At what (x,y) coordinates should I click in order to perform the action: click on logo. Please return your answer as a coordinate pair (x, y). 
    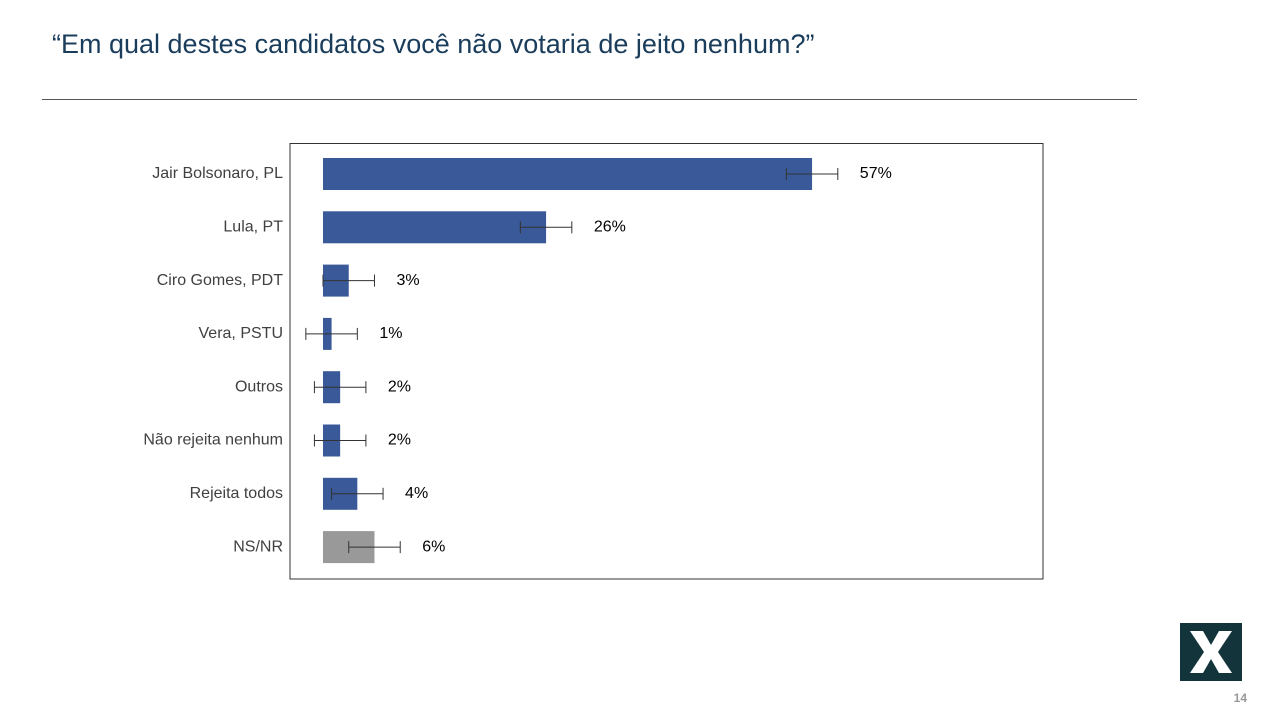
    Looking at the image, I should click on (1211, 652).